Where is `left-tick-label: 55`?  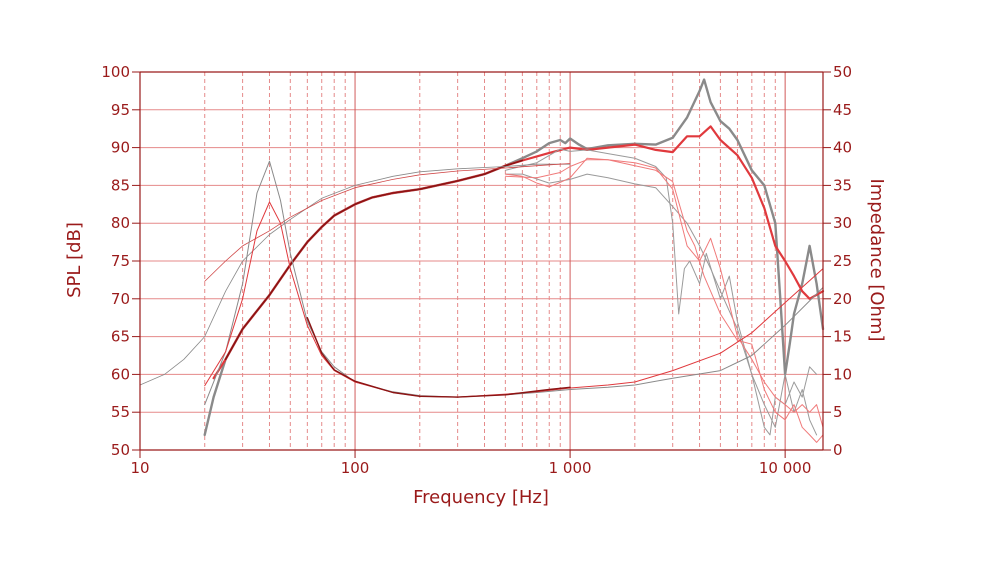 left-tick-label: 55 is located at coordinates (120, 412).